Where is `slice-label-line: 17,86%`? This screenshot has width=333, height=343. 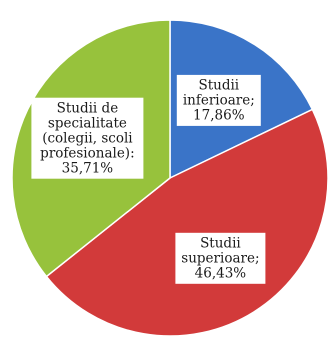 slice-label-line: 17,86% is located at coordinates (219, 116).